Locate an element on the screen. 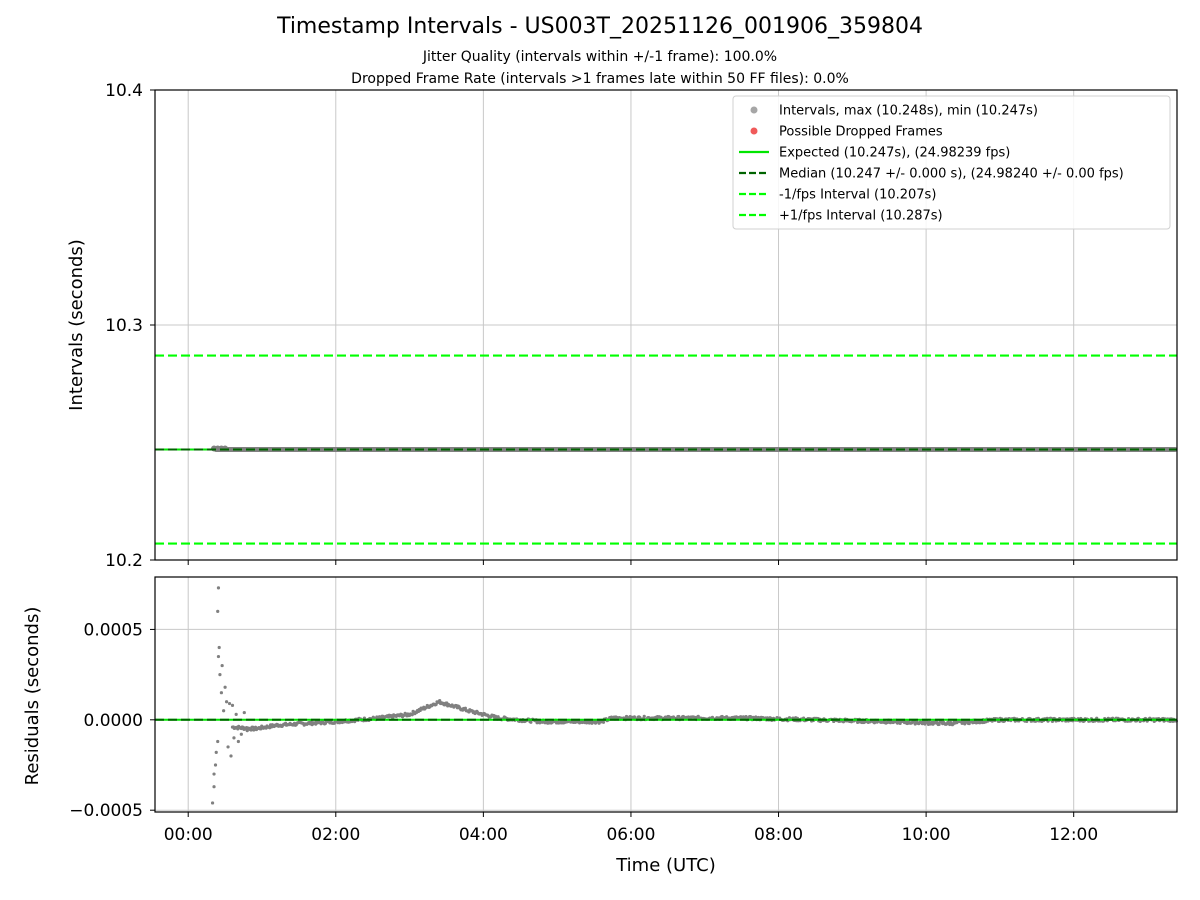 This screenshot has width=1200, height=900. time-x-tick-label: 12:00 is located at coordinates (1073, 835).